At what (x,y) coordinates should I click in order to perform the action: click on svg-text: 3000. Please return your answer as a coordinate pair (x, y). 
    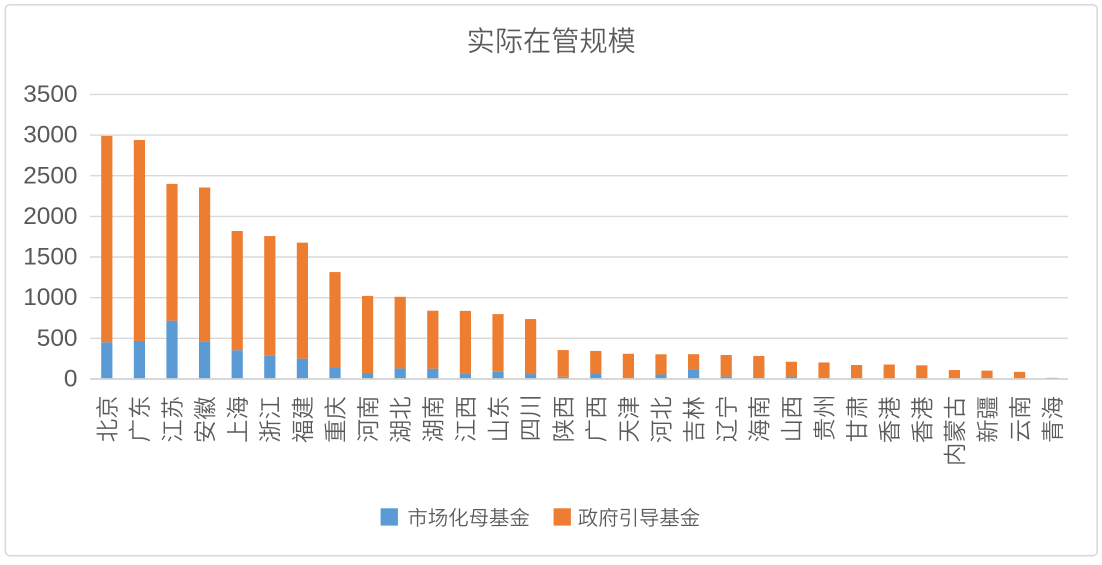
    Looking at the image, I should click on (50, 135).